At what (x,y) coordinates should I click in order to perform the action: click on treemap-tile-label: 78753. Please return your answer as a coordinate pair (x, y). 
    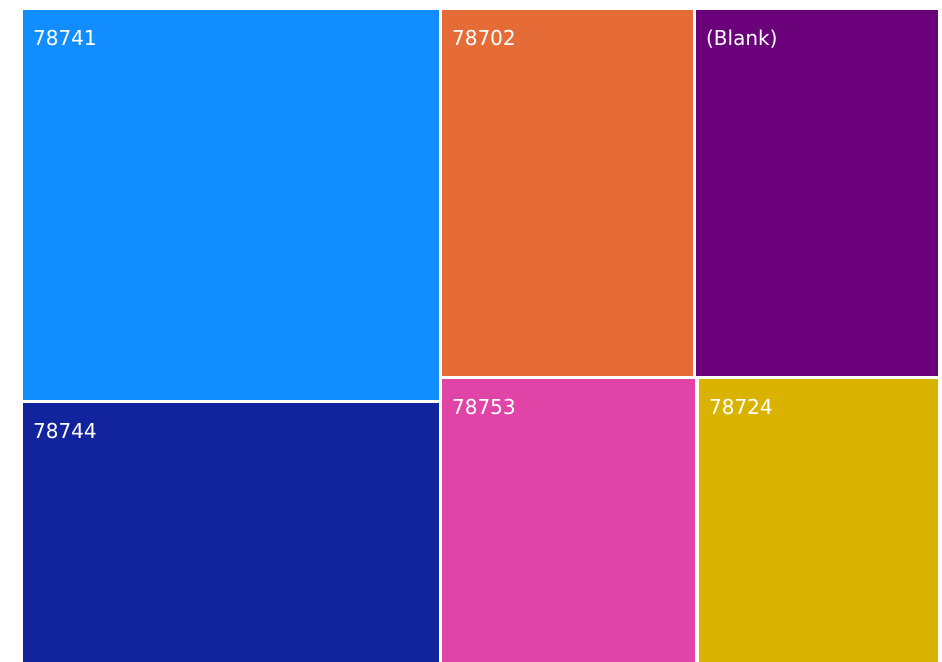
    Looking at the image, I should click on (484, 407).